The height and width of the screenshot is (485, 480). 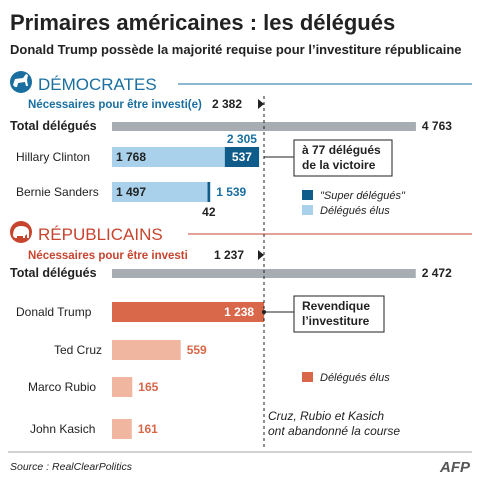 I want to click on dropout-note-line1: Cruz, Rubio et Kasich, so click(x=326, y=416).